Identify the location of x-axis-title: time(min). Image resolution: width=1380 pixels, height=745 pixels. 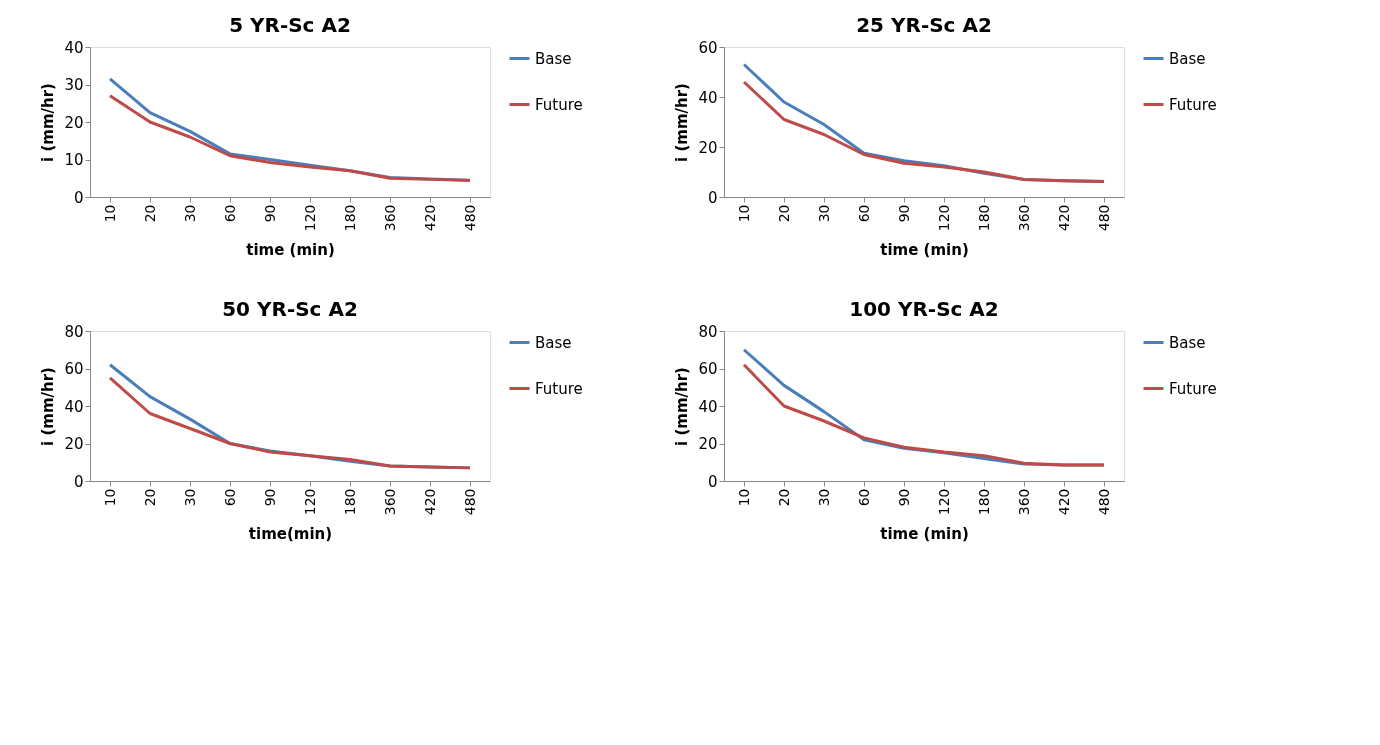
(290, 534).